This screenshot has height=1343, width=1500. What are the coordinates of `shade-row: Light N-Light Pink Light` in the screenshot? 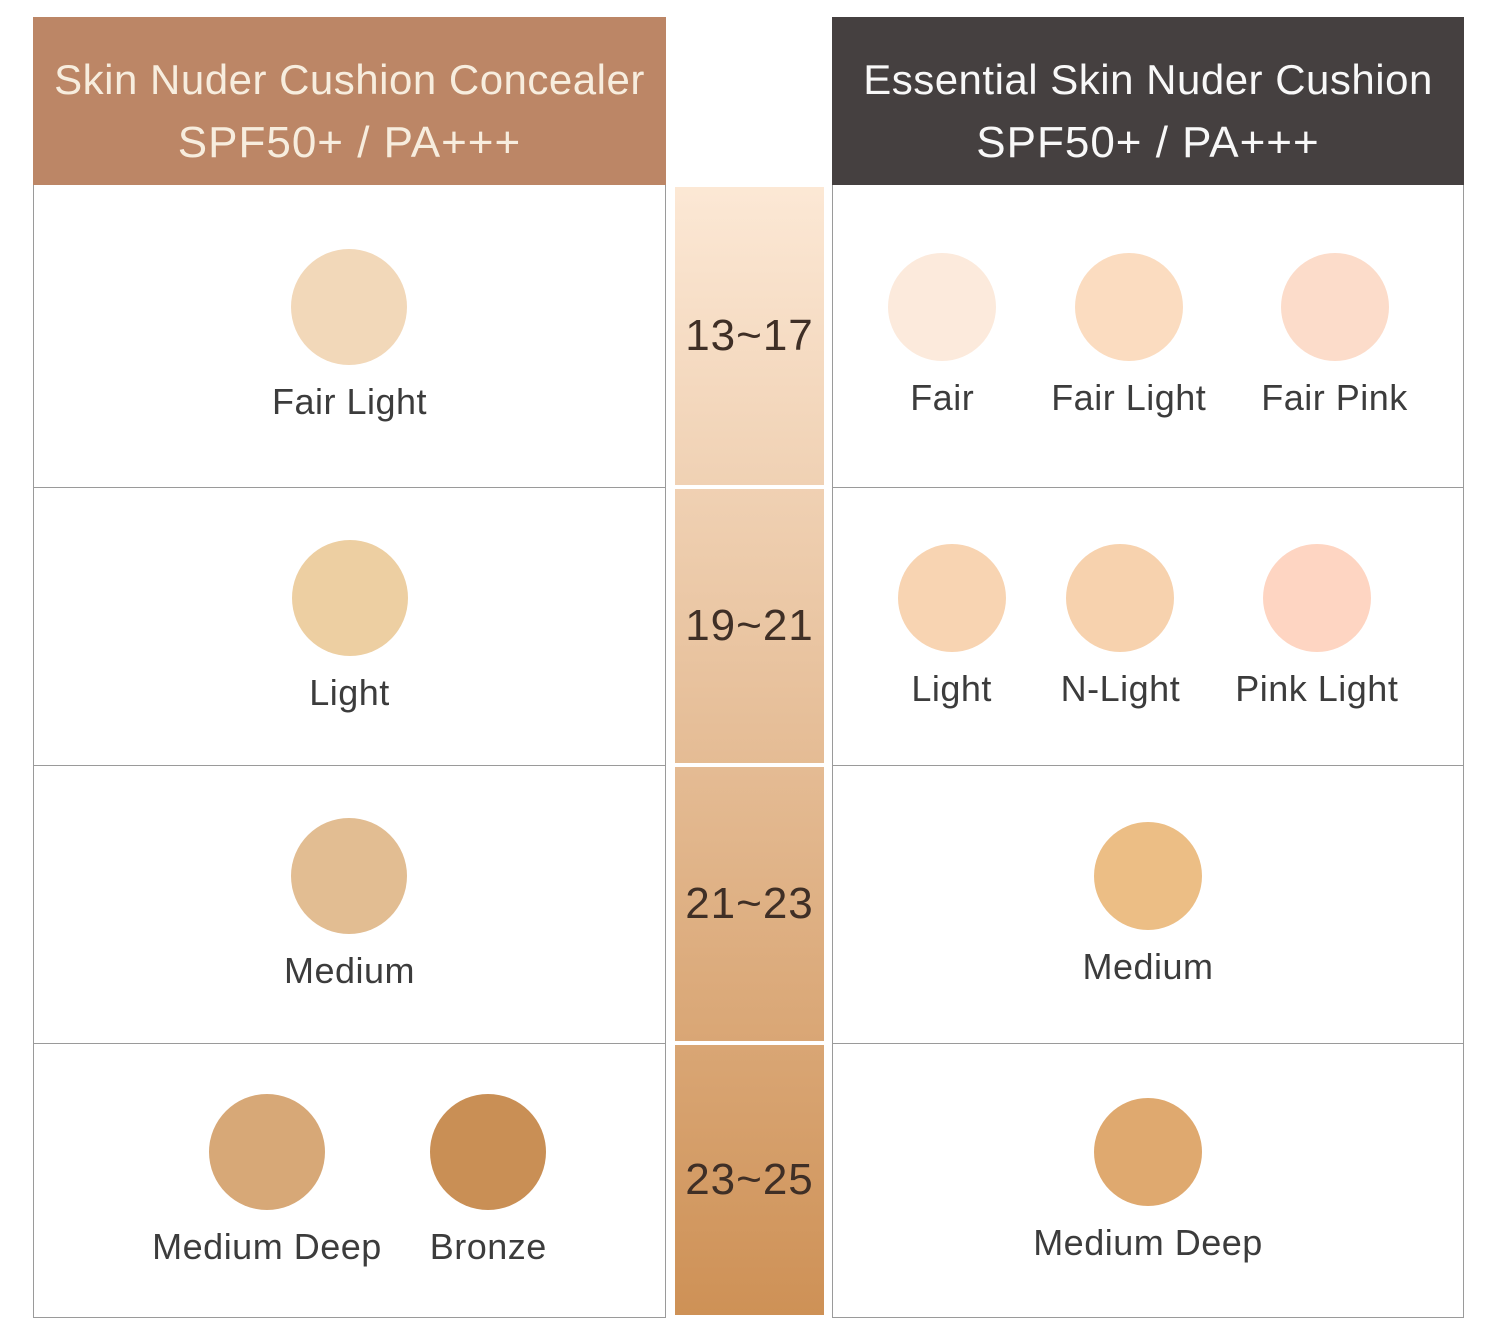 It's located at (1148, 626).